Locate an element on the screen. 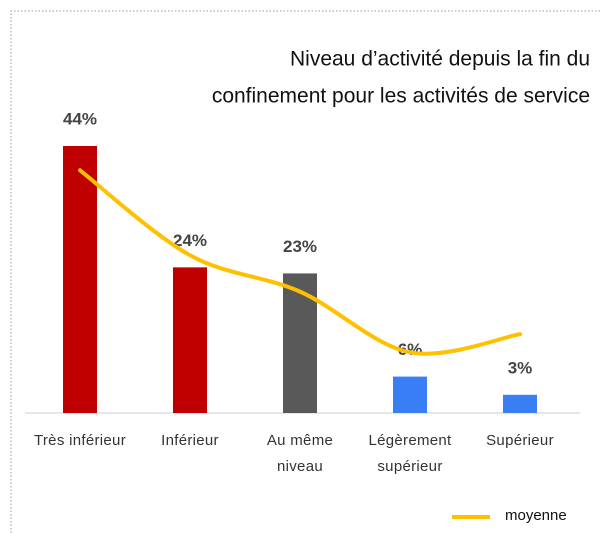  data-label: 23% is located at coordinates (300, 246).